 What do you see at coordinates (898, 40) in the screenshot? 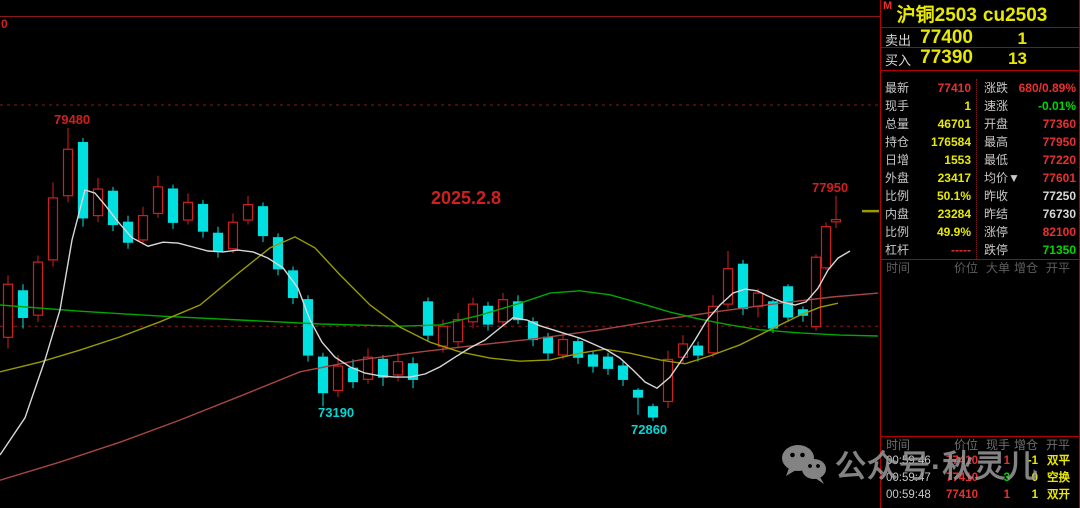
I see `ask-label: 卖出` at bounding box center [898, 40].